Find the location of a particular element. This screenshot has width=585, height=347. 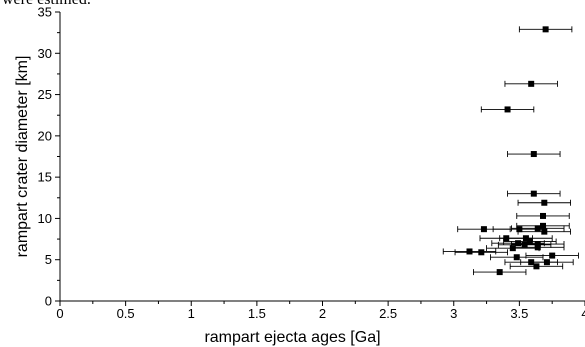

x-tick-label: 1 is located at coordinates (191, 313).